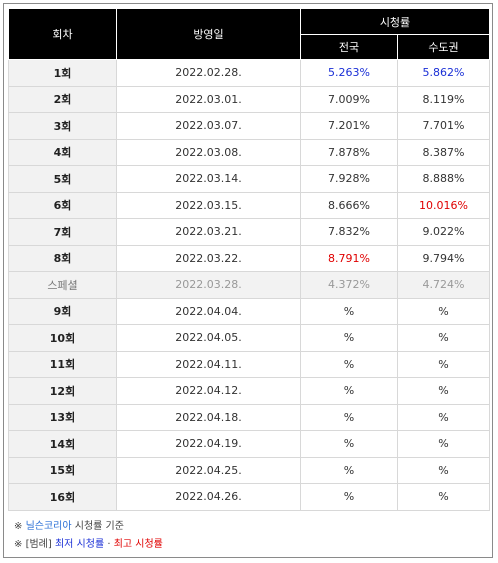 The width and height of the screenshot is (498, 563). I want to click on table-row: 9회 2022.04.04.%%, so click(249, 311).